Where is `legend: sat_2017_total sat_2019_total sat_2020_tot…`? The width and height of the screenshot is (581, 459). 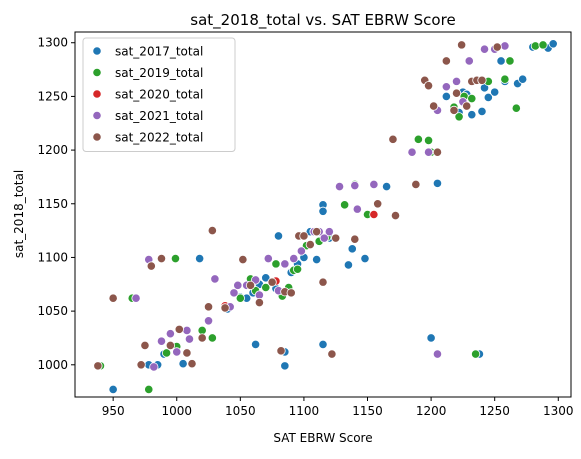
legend: sat_2017_total sat_2019_total sat_2020_tot… is located at coordinates (159, 94).